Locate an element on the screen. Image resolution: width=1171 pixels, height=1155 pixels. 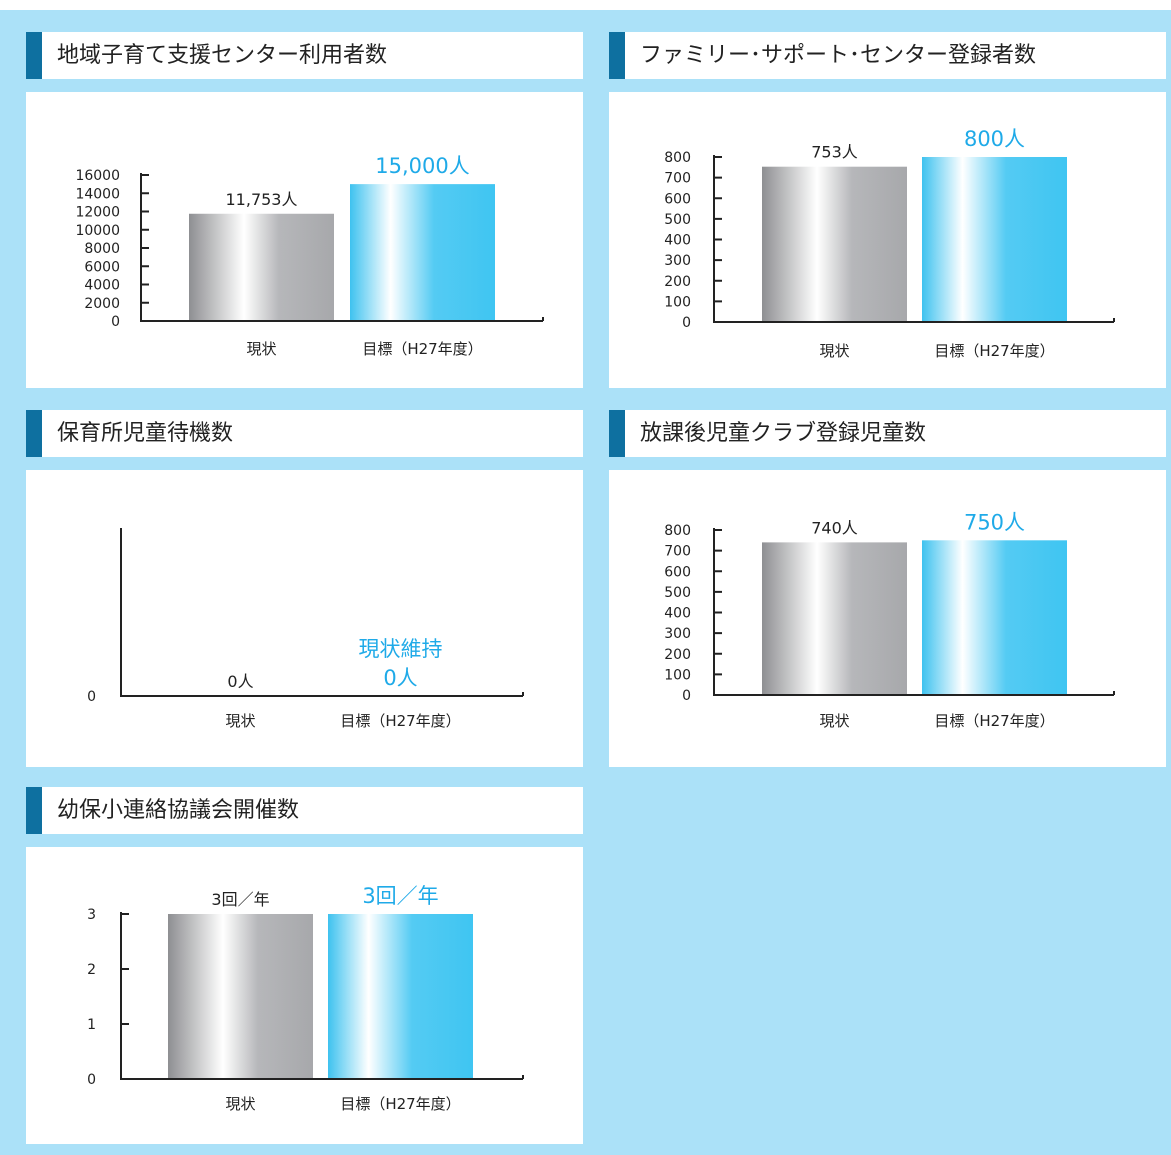
data-label: 11,753人 is located at coordinates (262, 199).